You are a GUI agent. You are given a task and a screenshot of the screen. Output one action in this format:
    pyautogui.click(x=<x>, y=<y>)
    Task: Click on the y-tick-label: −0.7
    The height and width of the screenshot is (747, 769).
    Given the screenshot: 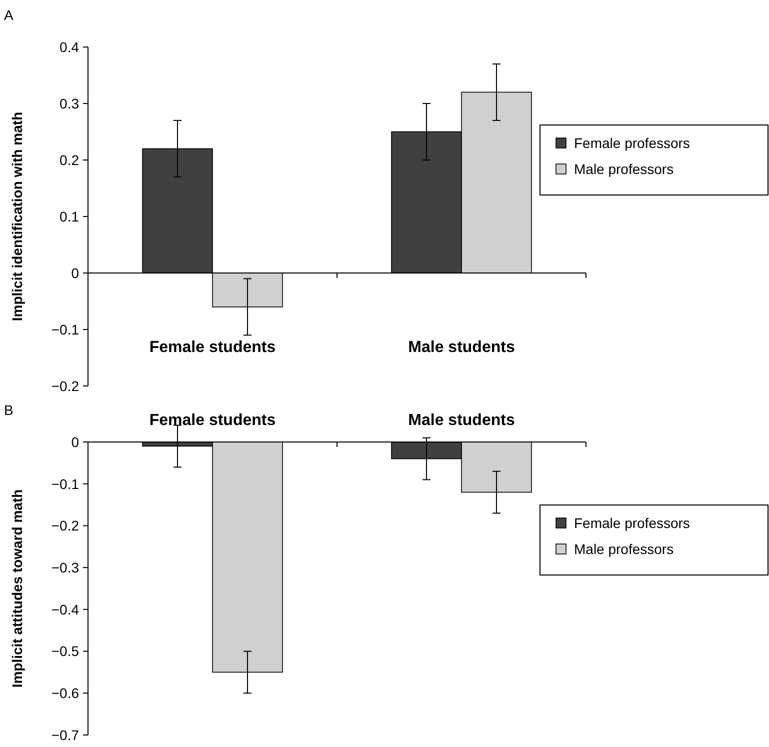 What is the action you would take?
    pyautogui.click(x=65, y=734)
    